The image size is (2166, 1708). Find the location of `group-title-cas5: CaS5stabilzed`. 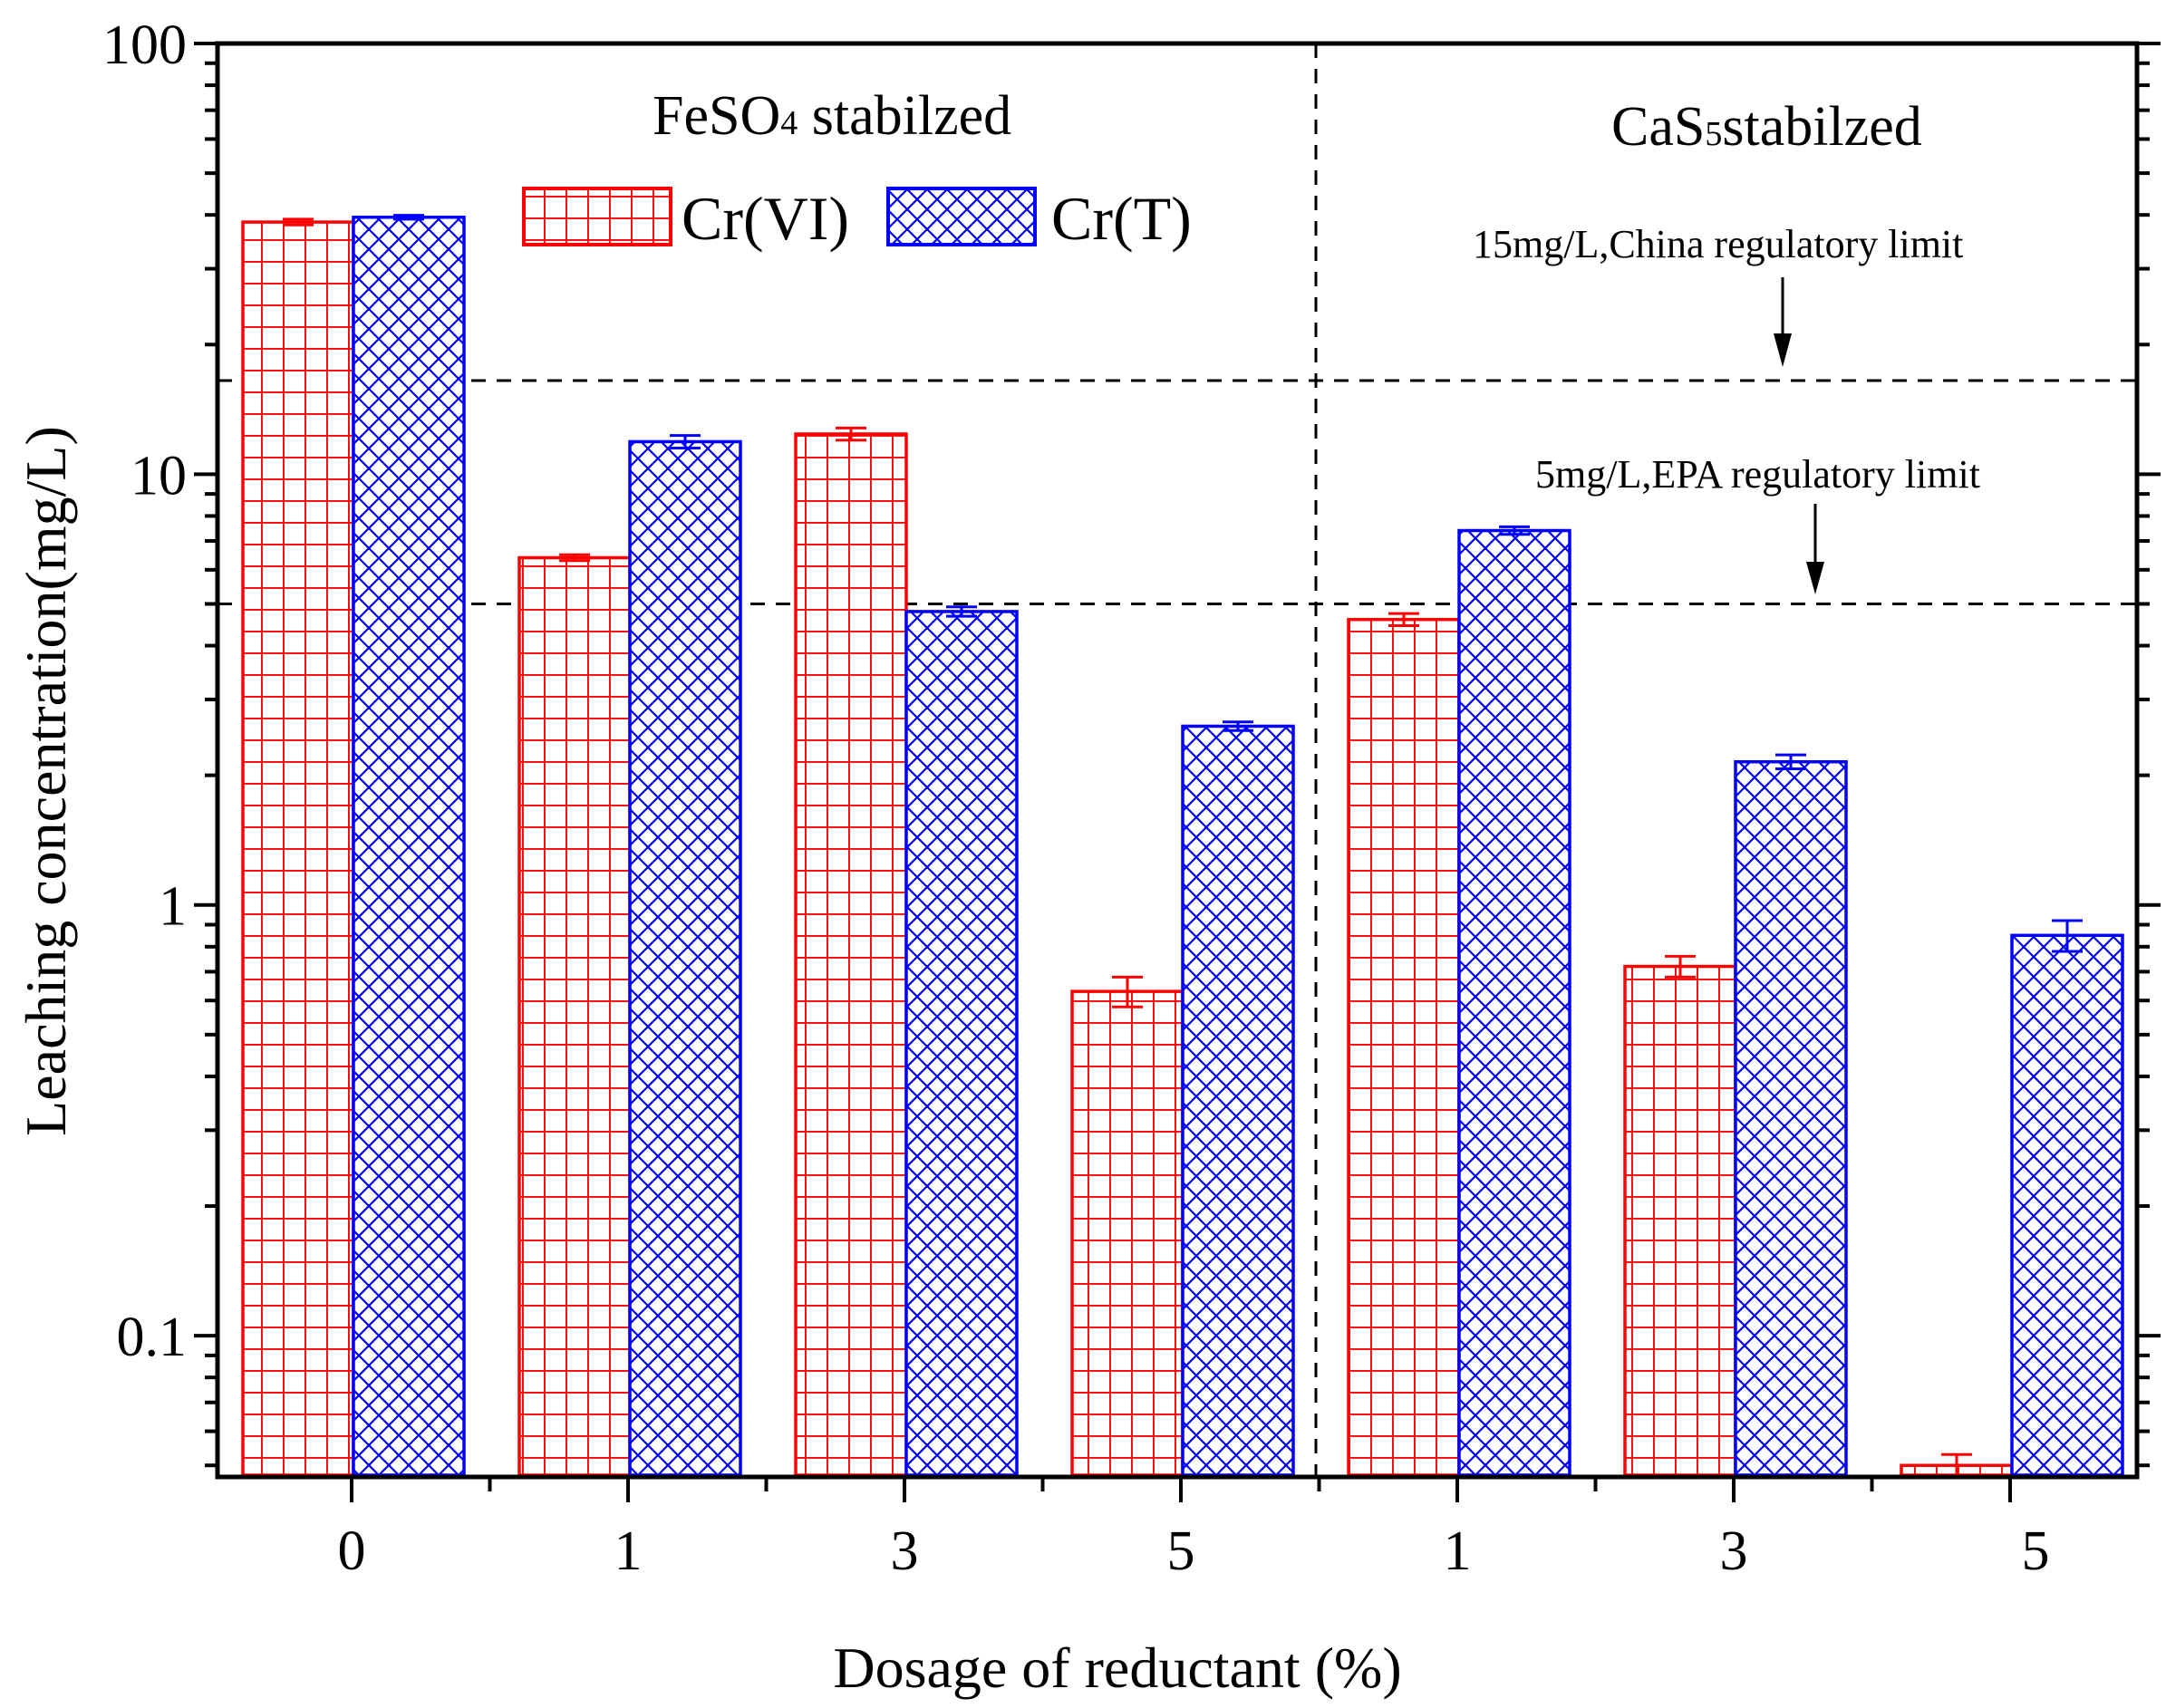

group-title-cas5: CaS5stabilzed is located at coordinates (1766, 127).